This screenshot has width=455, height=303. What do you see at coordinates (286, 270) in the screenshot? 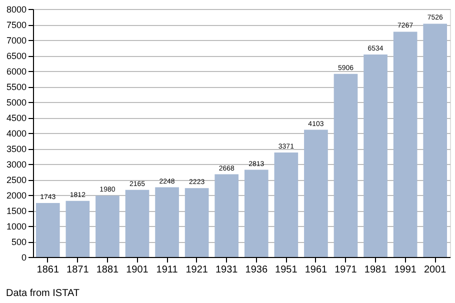
I see `x-tick-label: 1951` at bounding box center [286, 270].